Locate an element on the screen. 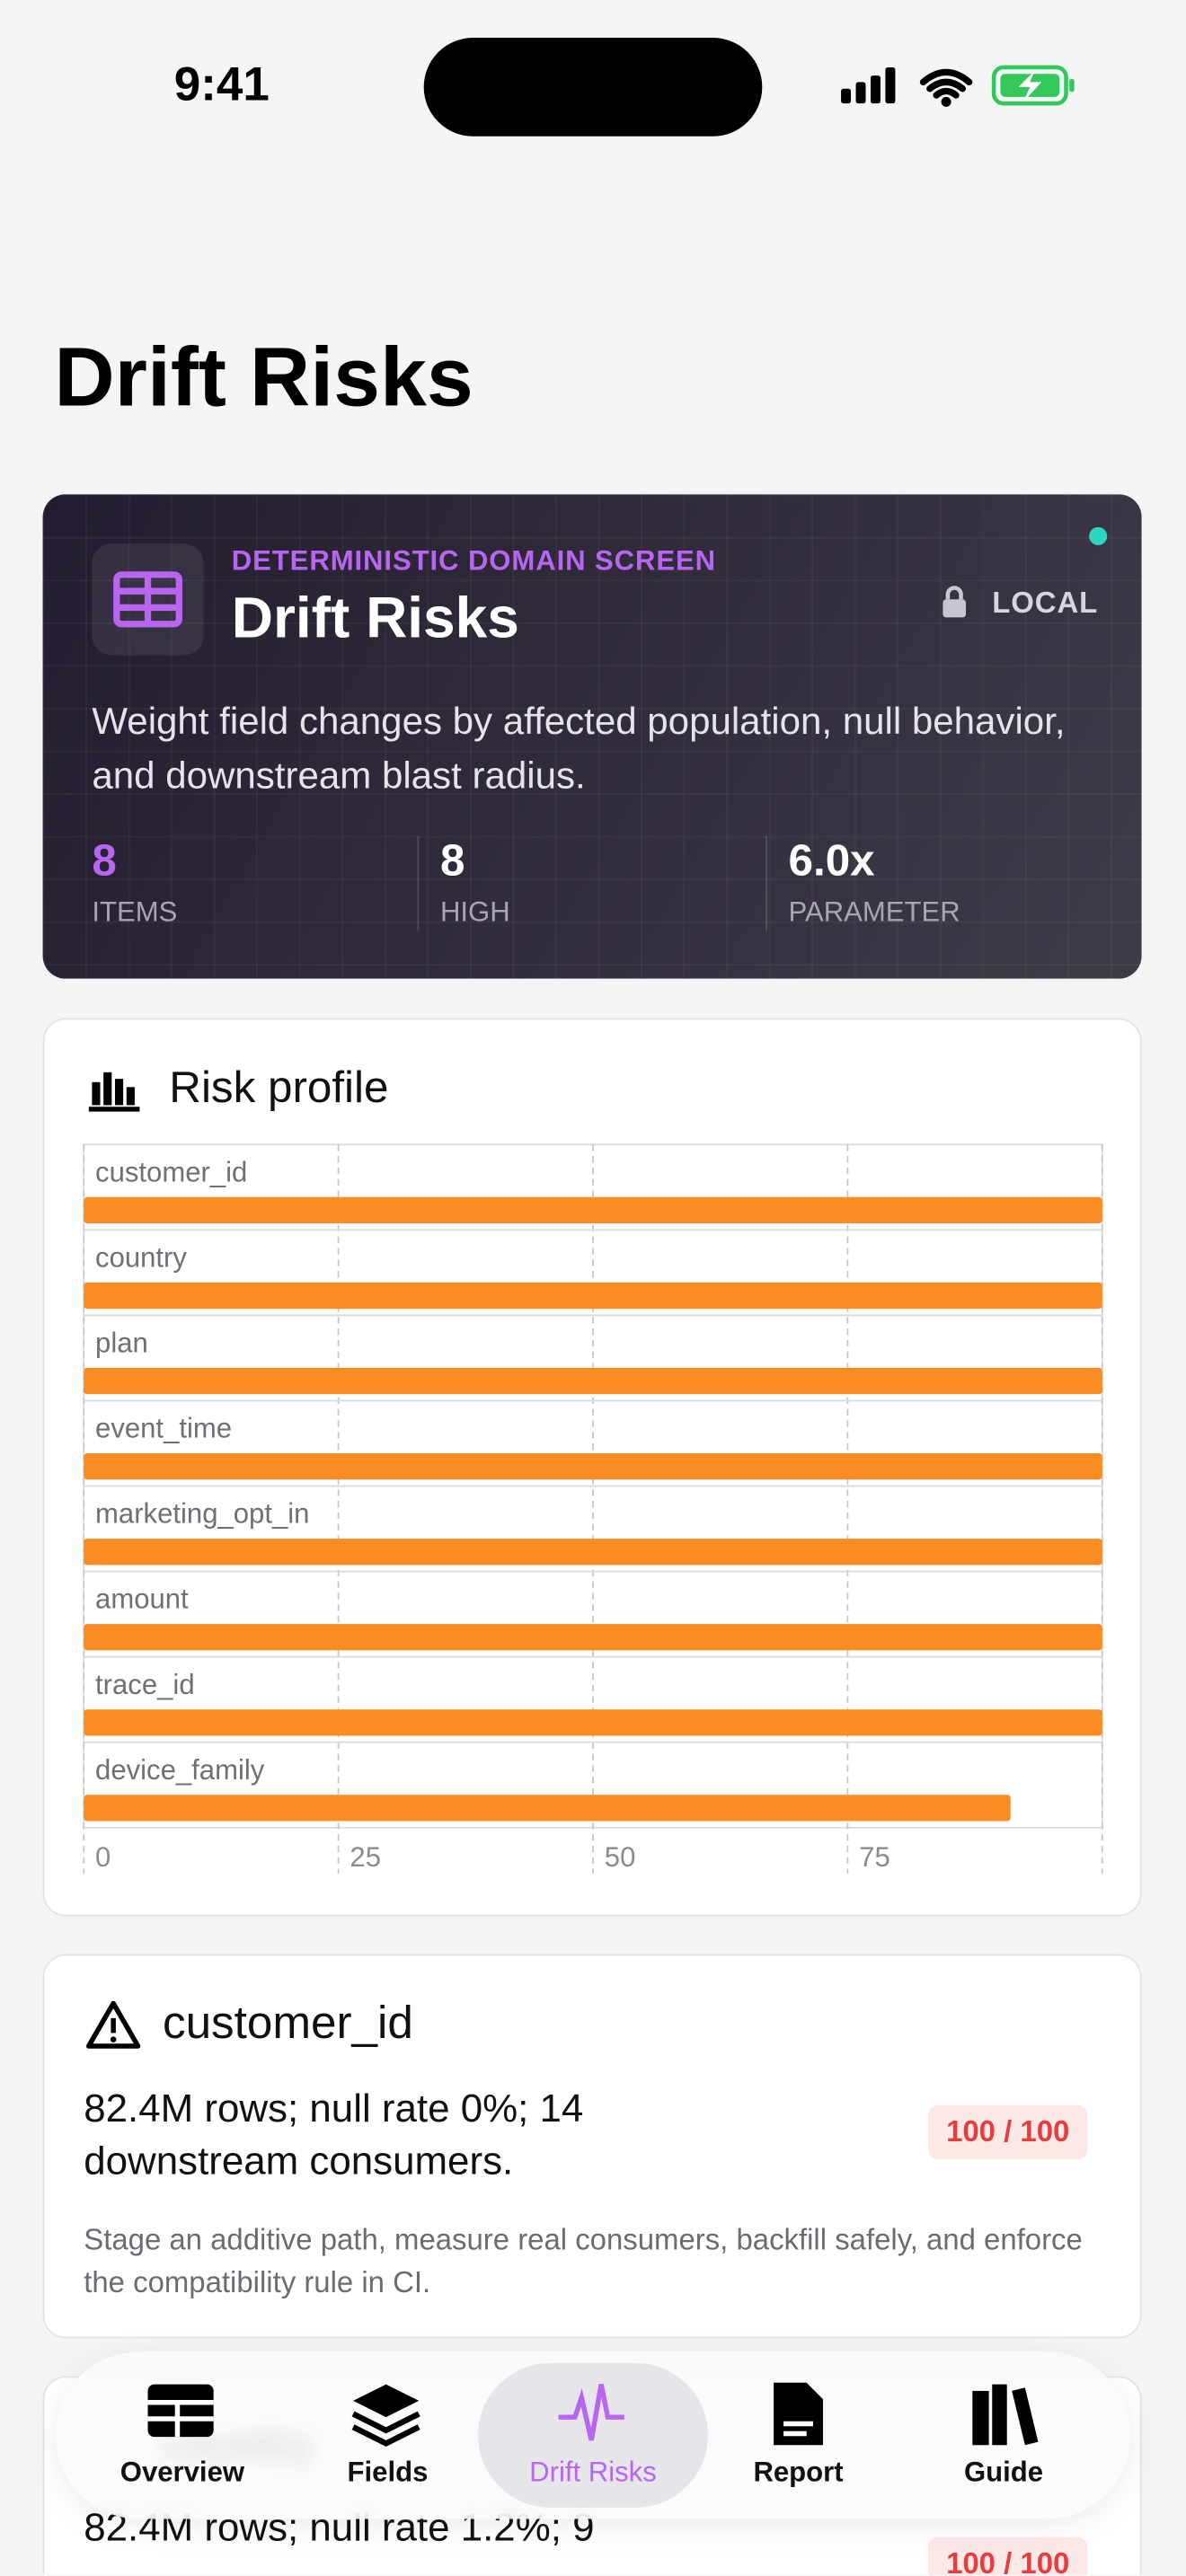 The width and height of the screenshot is (1186, 2576). hero-title: Drift Risks is located at coordinates (375, 618).